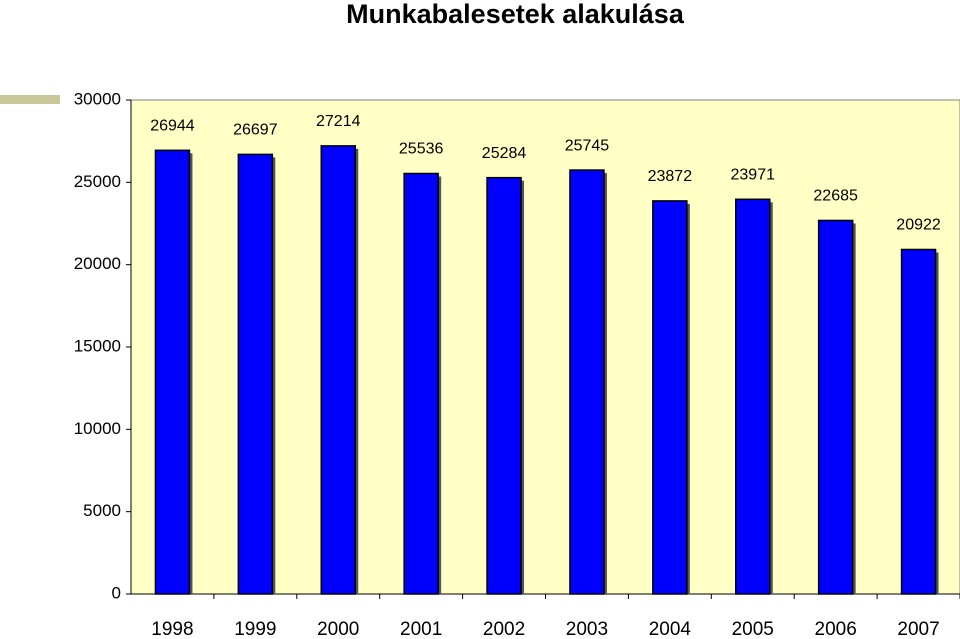 The image size is (960, 639). I want to click on y-tick-label: 10000, so click(97, 428).